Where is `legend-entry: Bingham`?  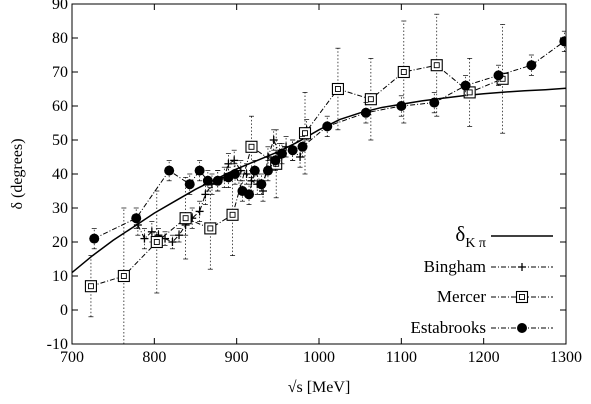
legend-entry: Bingham is located at coordinates (488, 266).